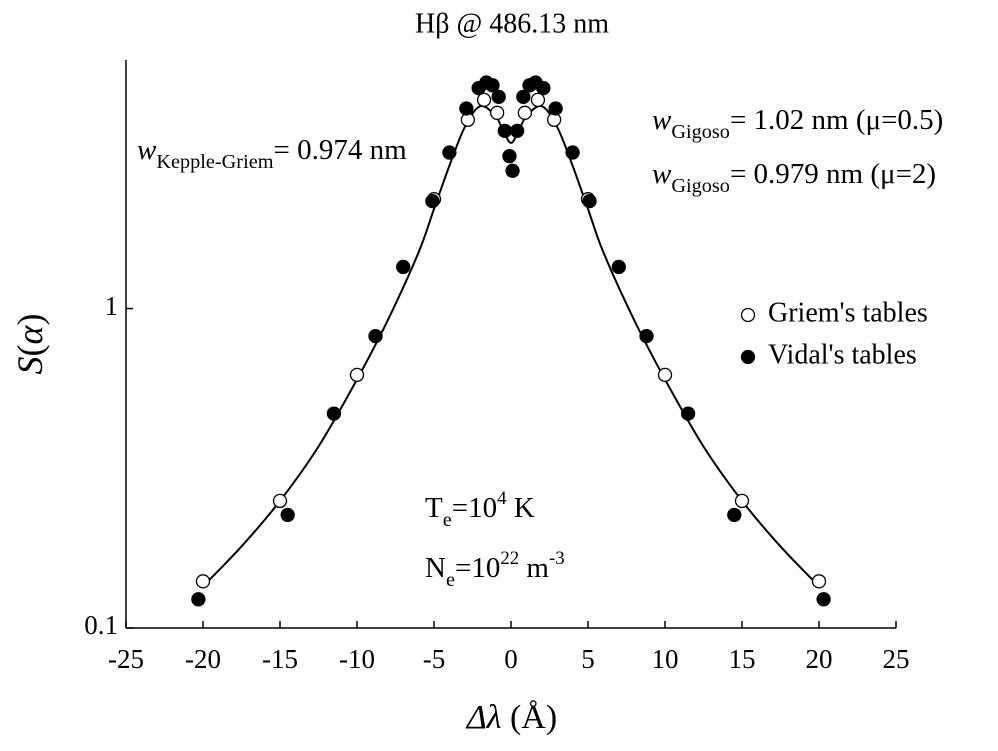 Image resolution: width=998 pixels, height=751 pixels. Describe the element at coordinates (521, 508) in the screenshot. I see `annotation-part: K` at that location.